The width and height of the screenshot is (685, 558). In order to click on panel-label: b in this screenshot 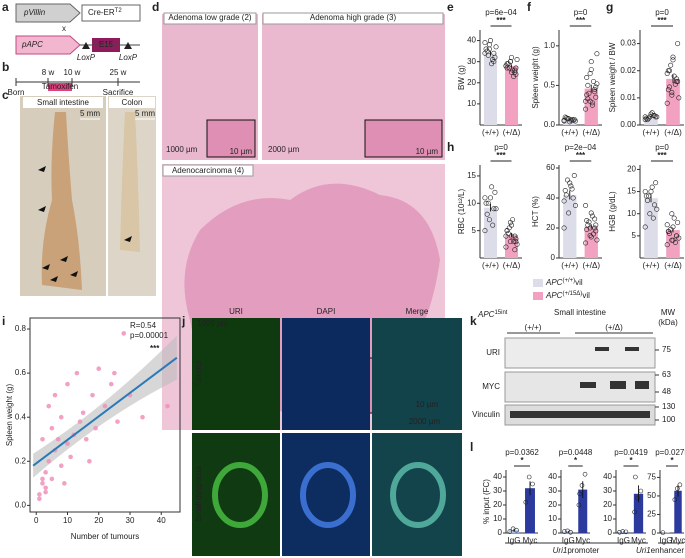, I will do `click(5, 67)`.